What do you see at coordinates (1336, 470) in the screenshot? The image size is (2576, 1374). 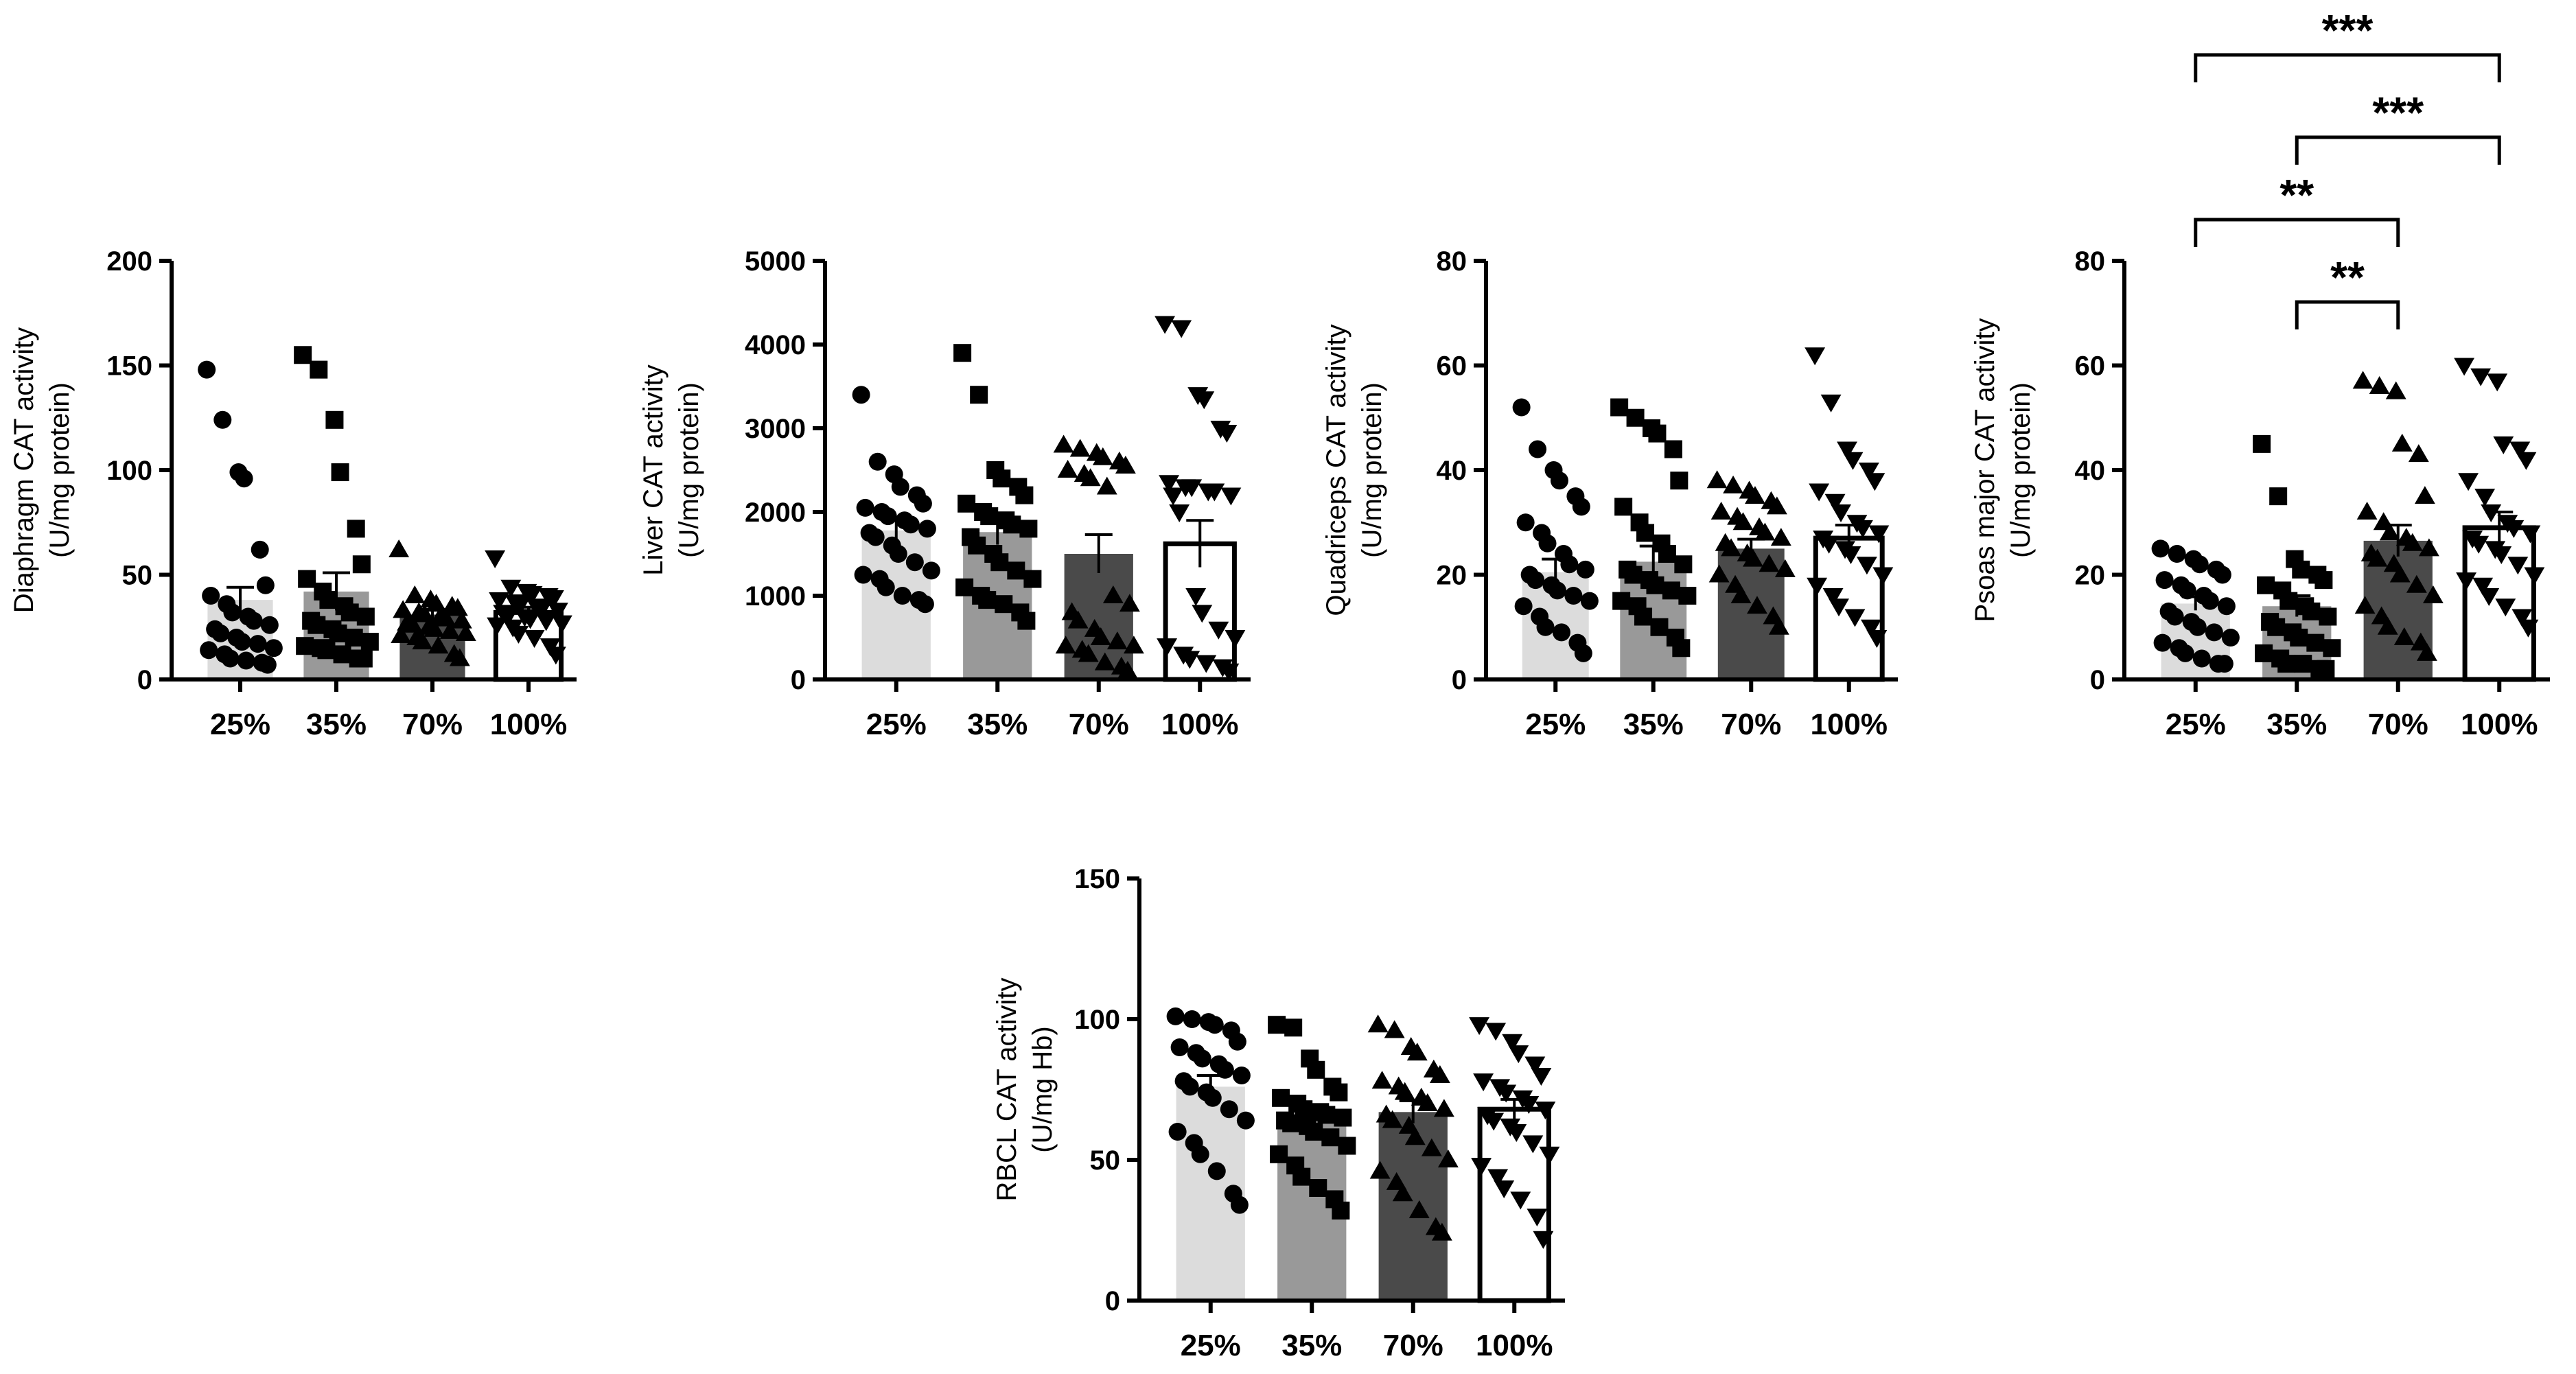 I see `y-axis-label-line1-quadriceps: Quadriceps CAT activity` at bounding box center [1336, 470].